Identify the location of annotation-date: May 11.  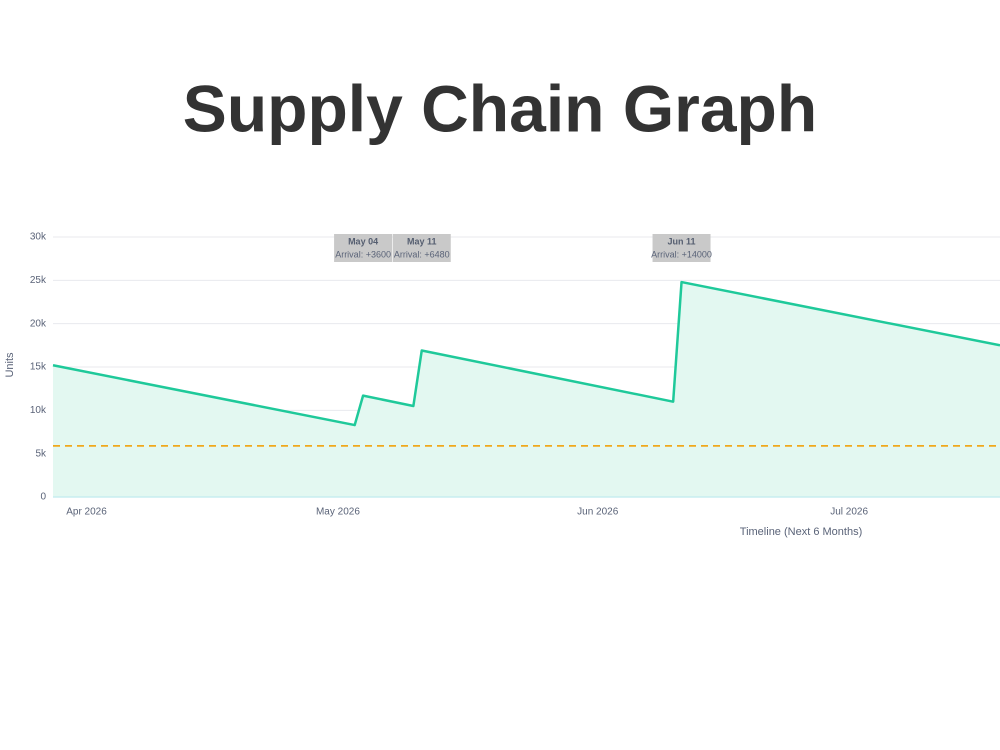
(422, 241).